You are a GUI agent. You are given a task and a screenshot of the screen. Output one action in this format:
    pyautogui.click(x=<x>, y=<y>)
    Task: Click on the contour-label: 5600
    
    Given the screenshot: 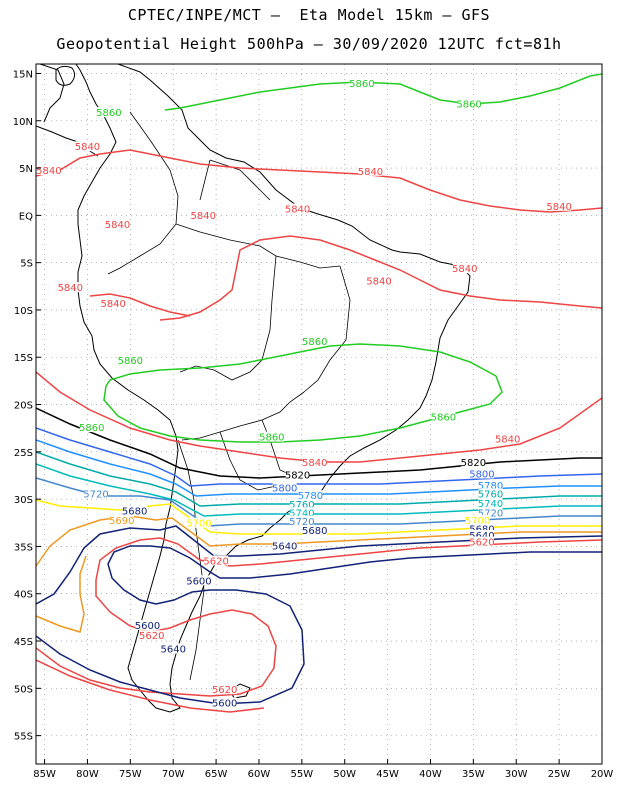 What is the action you would take?
    pyautogui.click(x=224, y=703)
    